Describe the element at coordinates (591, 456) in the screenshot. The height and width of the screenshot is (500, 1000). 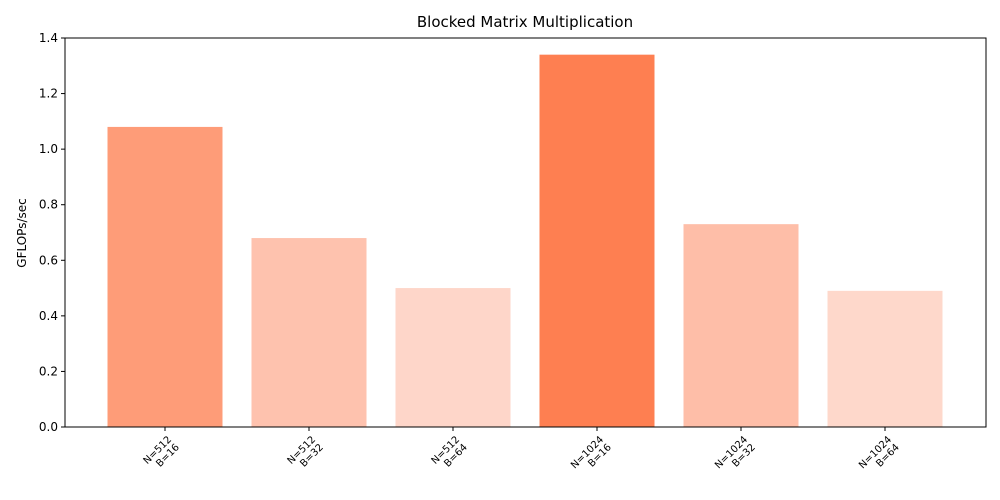
I see `x-tick-label-4: N=1024B=16` at that location.